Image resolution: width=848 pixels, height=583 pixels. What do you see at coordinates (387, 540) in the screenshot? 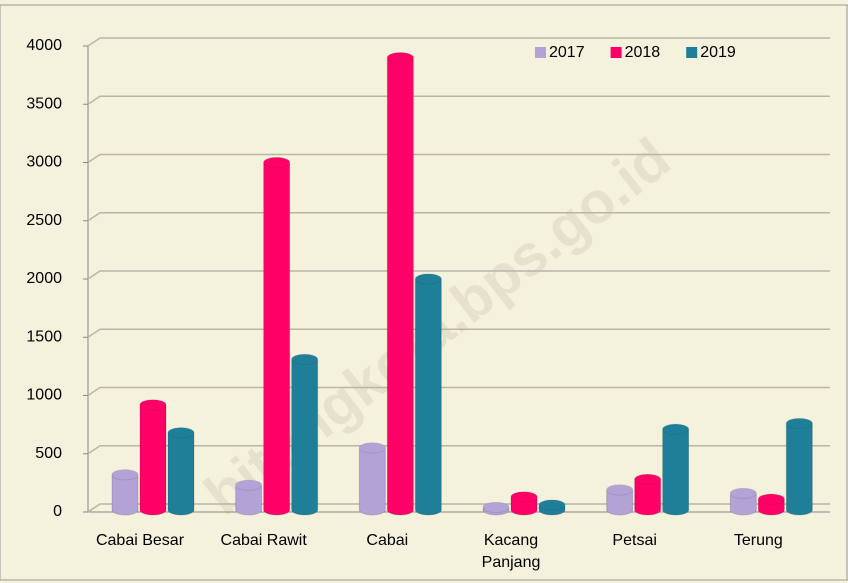
I see `x-tick-label: Cabai` at bounding box center [387, 540].